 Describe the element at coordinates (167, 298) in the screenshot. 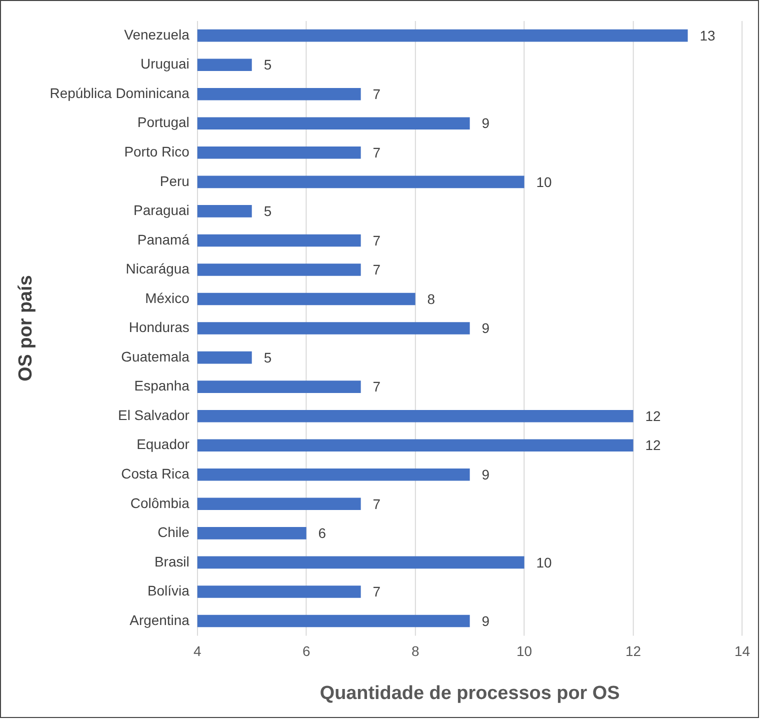

I see `y-tick-label: México` at that location.